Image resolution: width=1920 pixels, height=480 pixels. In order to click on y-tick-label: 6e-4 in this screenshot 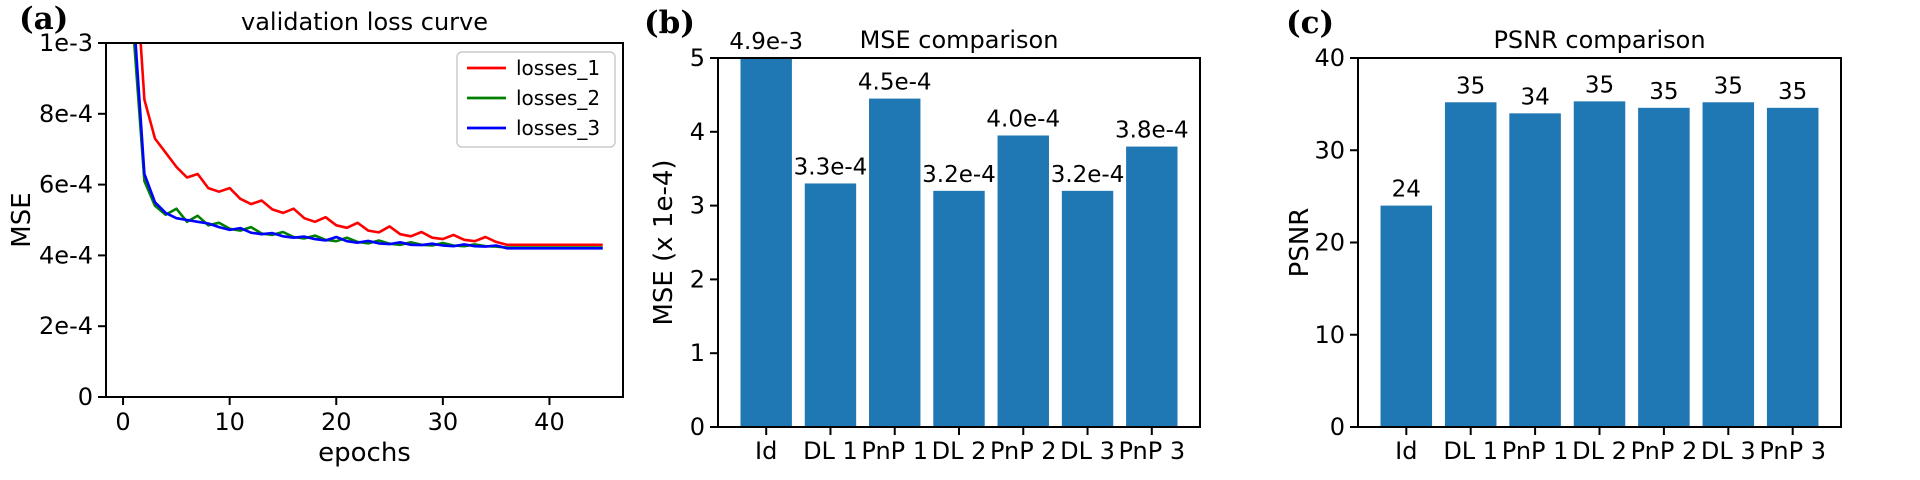, I will do `click(66, 185)`.